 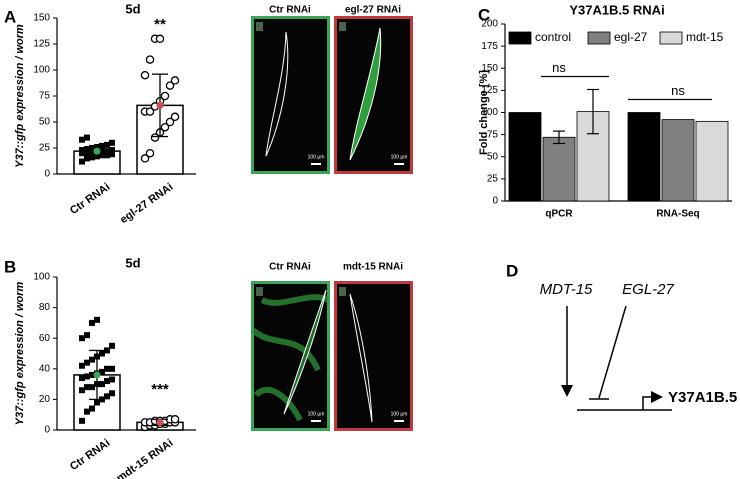 I want to click on y-tick-label: 25, so click(x=45, y=148).